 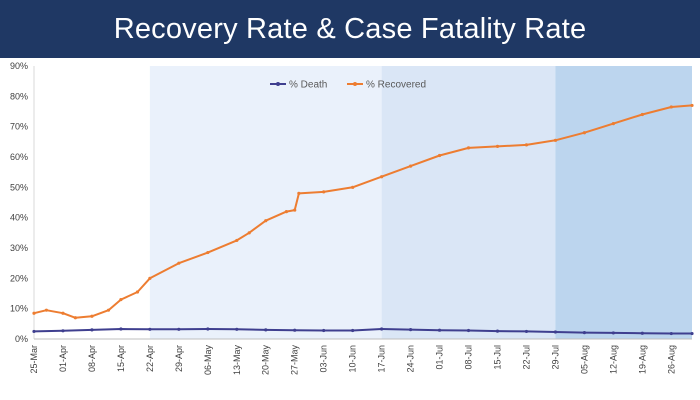 I want to click on legend-label: % Death, so click(x=308, y=85).